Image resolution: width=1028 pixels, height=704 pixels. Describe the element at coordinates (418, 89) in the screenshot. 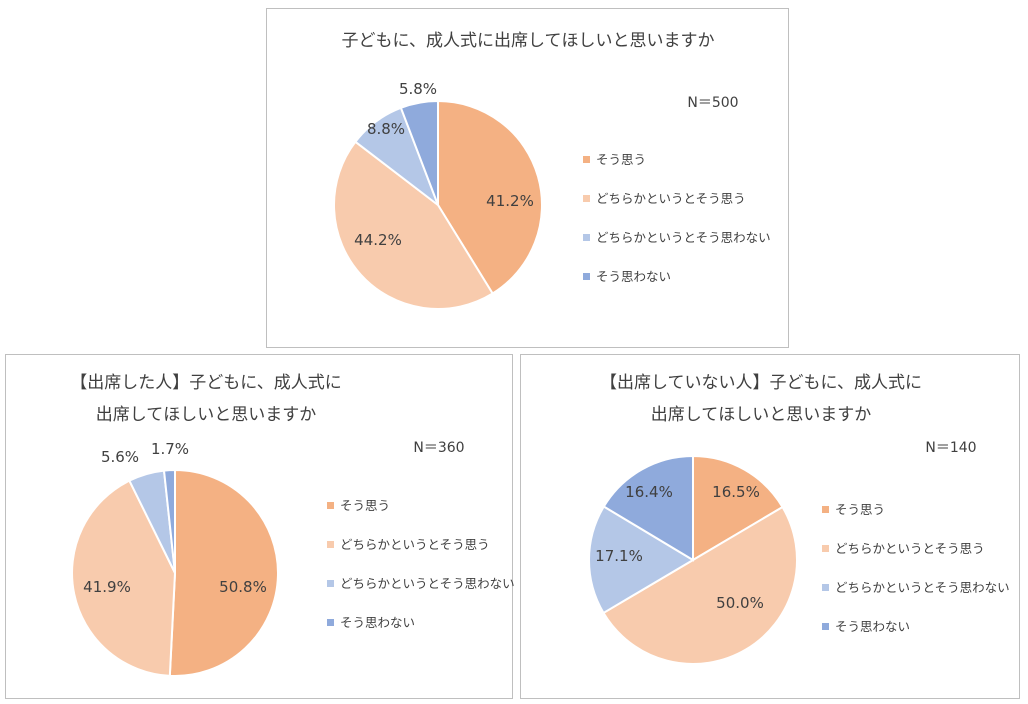

I see `data-label: 5.8%` at that location.